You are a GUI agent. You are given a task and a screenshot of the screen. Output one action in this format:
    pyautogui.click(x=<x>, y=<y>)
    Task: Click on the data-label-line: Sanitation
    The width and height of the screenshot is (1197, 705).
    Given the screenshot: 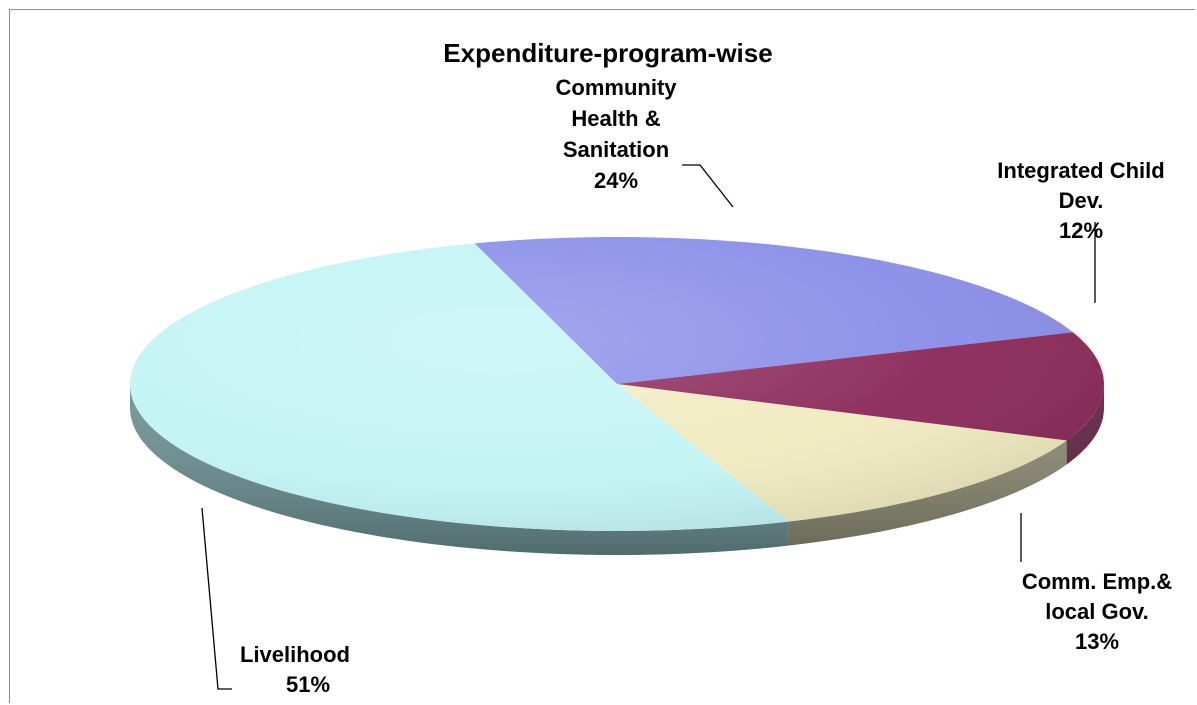 What is the action you would take?
    pyautogui.click(x=616, y=149)
    